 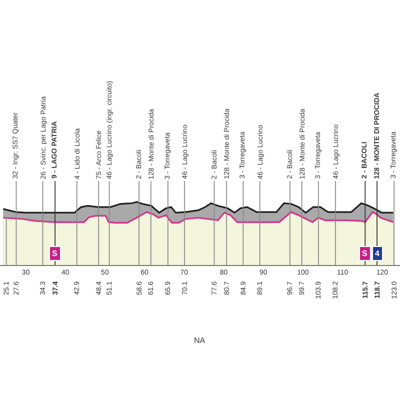 What do you see at coordinates (377, 253) in the screenshot?
I see `annotation: 4` at bounding box center [377, 253].